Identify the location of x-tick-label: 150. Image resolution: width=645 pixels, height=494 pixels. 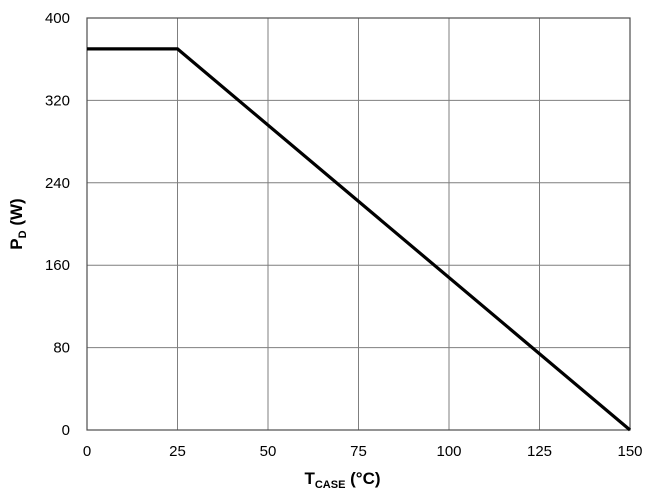
(629, 451).